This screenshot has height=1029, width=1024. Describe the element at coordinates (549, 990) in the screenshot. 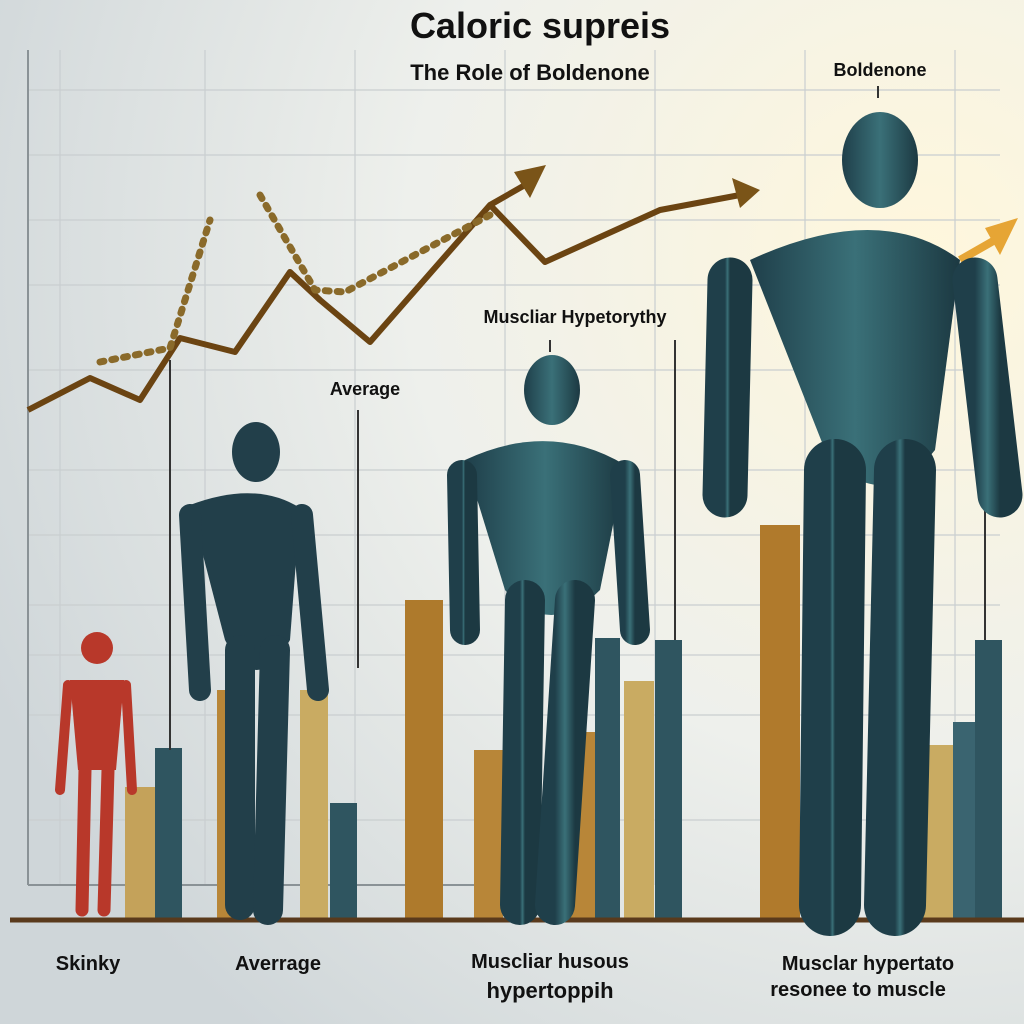

I see `category-label: hypertoppih` at that location.